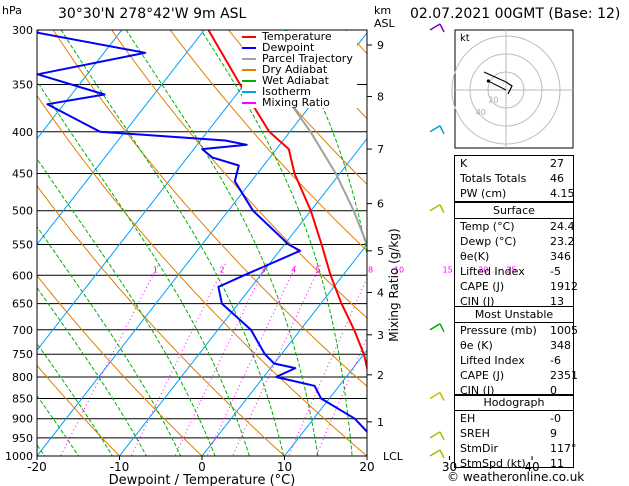 The height and width of the screenshot is (486, 629). Describe the element at coordinates (380, 375) in the screenshot. I see `km-tick-label: 2` at that location.